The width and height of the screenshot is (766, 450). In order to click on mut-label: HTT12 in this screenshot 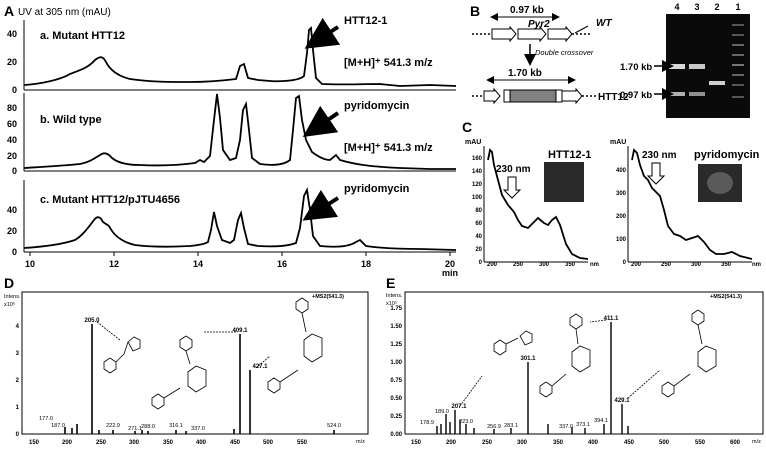, I will do `click(613, 97)`.